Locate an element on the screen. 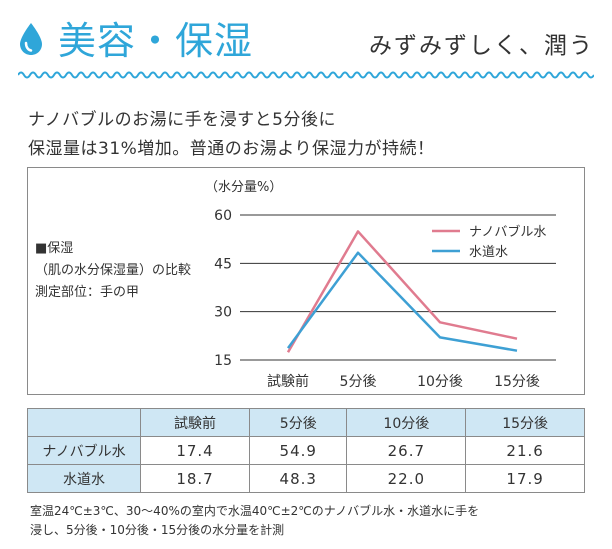 Image resolution: width=612 pixels, height=549 pixels. table-row-label: 水道水 is located at coordinates (84, 478).